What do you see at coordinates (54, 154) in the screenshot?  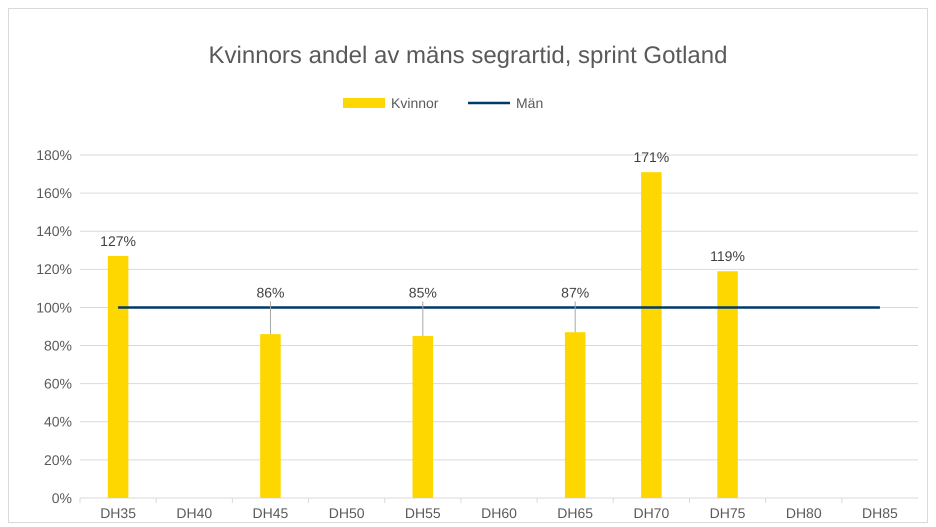 I see `y-tick-label: 180%` at bounding box center [54, 154].